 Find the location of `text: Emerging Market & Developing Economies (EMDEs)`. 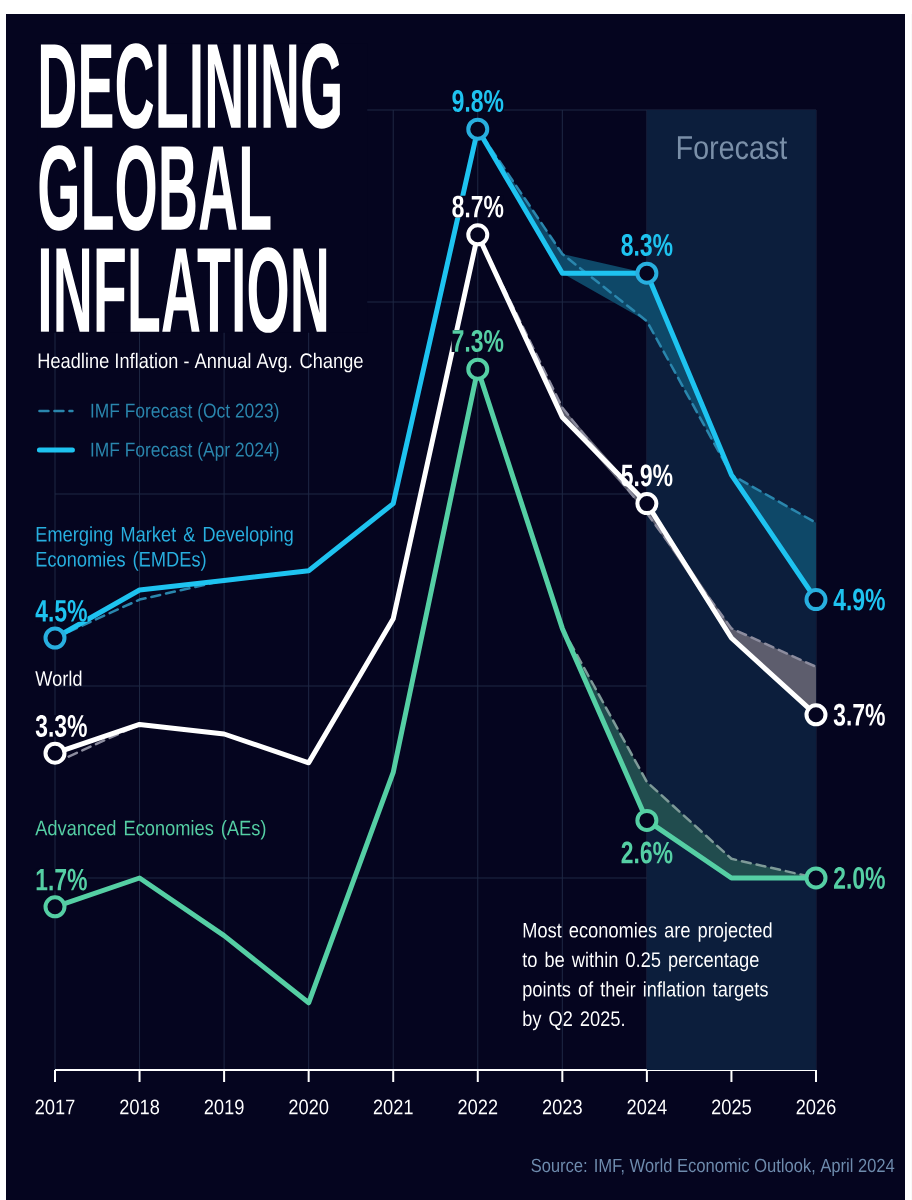

text: Emerging Market & Developing Economies (EMDEs) is located at coordinates (164, 548).